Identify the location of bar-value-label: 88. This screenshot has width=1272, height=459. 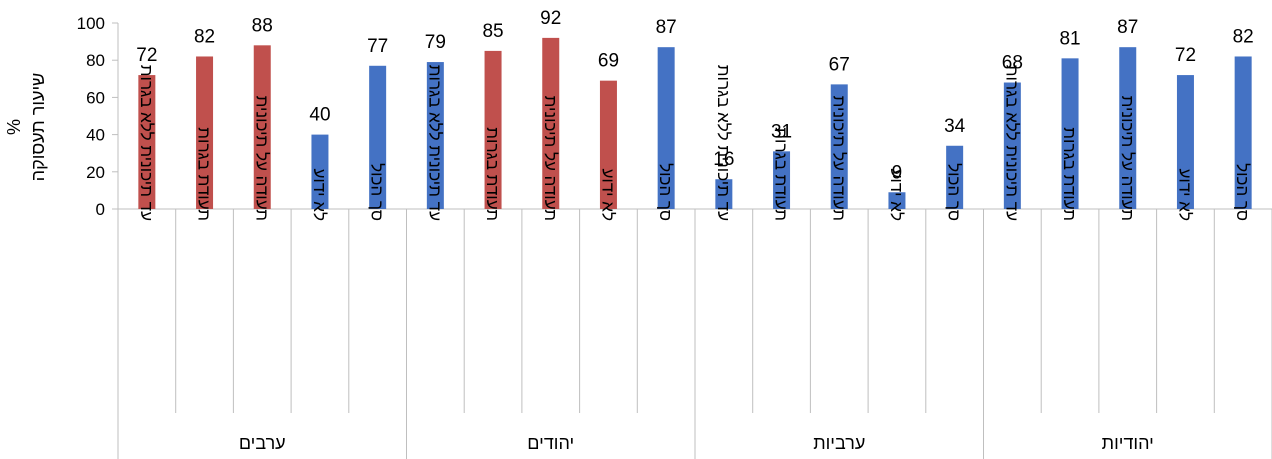
(262, 25).